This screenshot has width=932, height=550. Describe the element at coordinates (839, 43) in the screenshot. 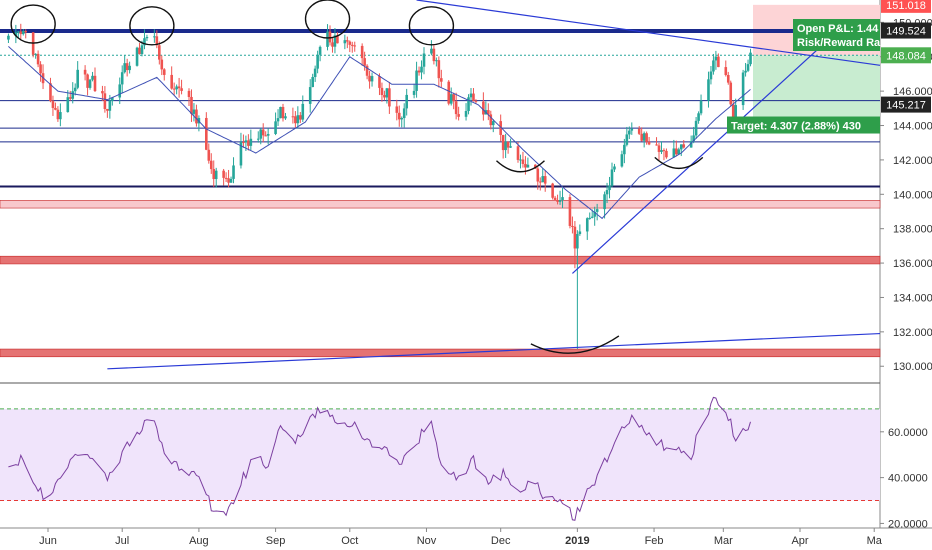

I see `risk-reward-label: Risk/Reward Ra` at that location.